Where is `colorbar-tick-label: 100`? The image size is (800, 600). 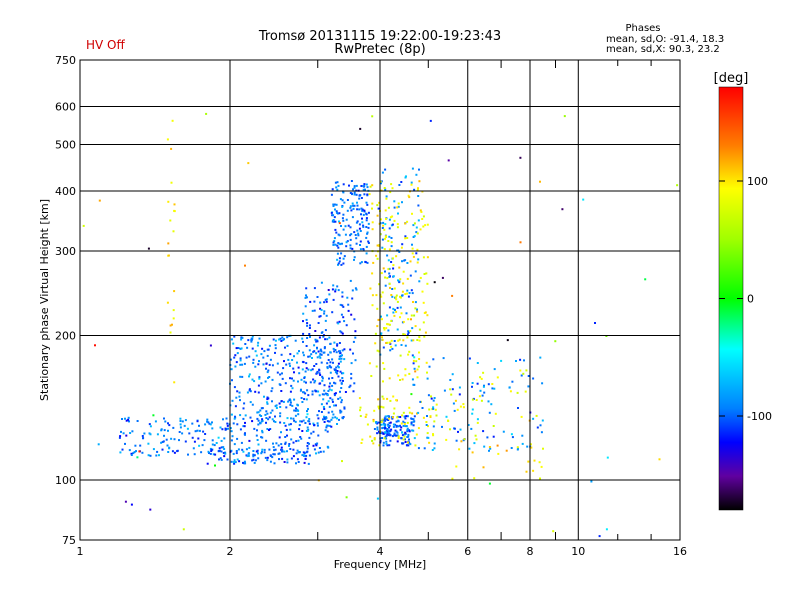 colorbar-tick-label: 100 is located at coordinates (757, 181).